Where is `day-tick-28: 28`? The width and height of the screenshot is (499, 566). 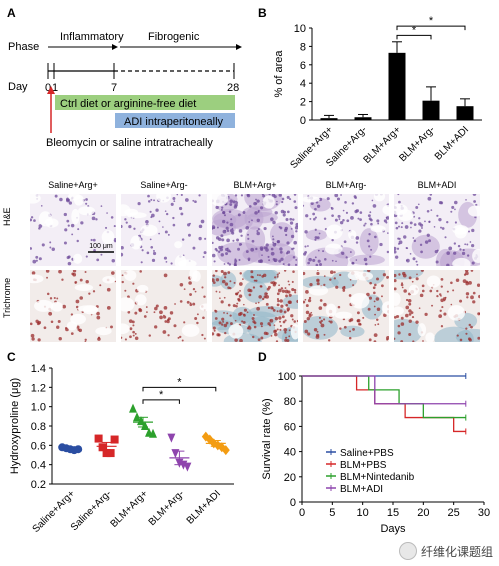 day-tick-28: 28 is located at coordinates (233, 88).